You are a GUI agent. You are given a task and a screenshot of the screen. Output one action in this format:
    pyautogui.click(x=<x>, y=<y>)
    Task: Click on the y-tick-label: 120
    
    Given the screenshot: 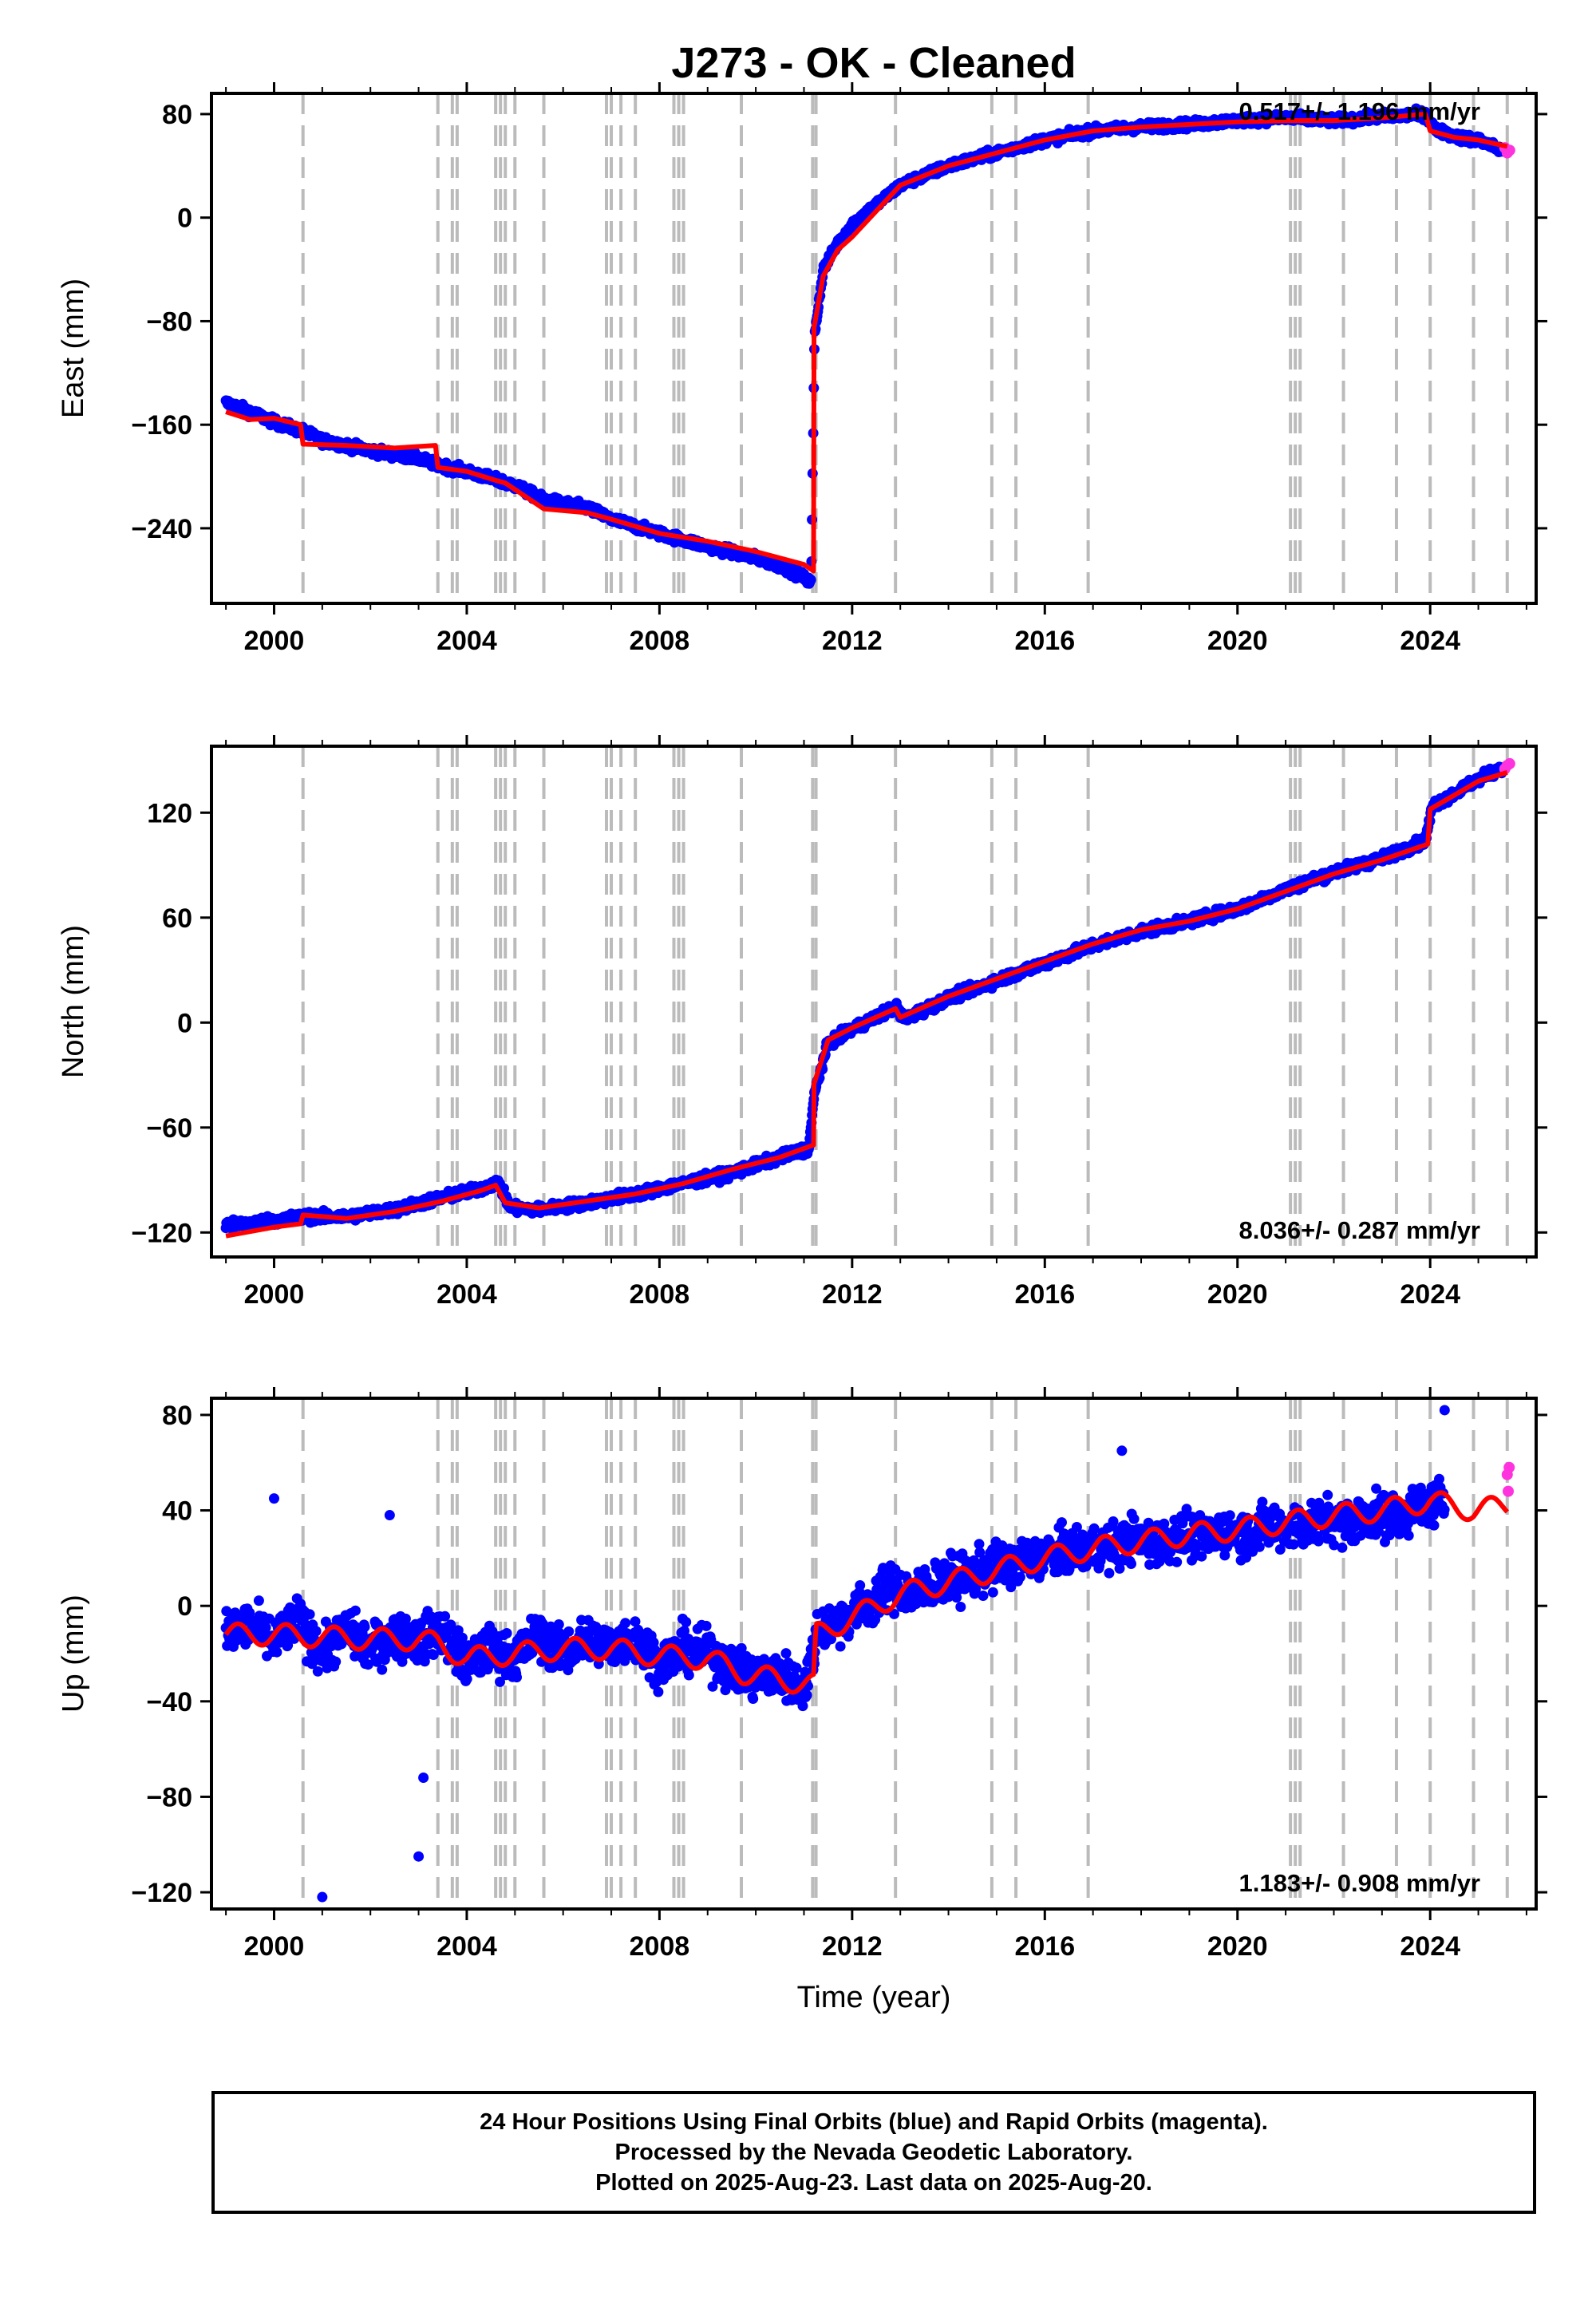 What is the action you would take?
    pyautogui.click(x=169, y=813)
    